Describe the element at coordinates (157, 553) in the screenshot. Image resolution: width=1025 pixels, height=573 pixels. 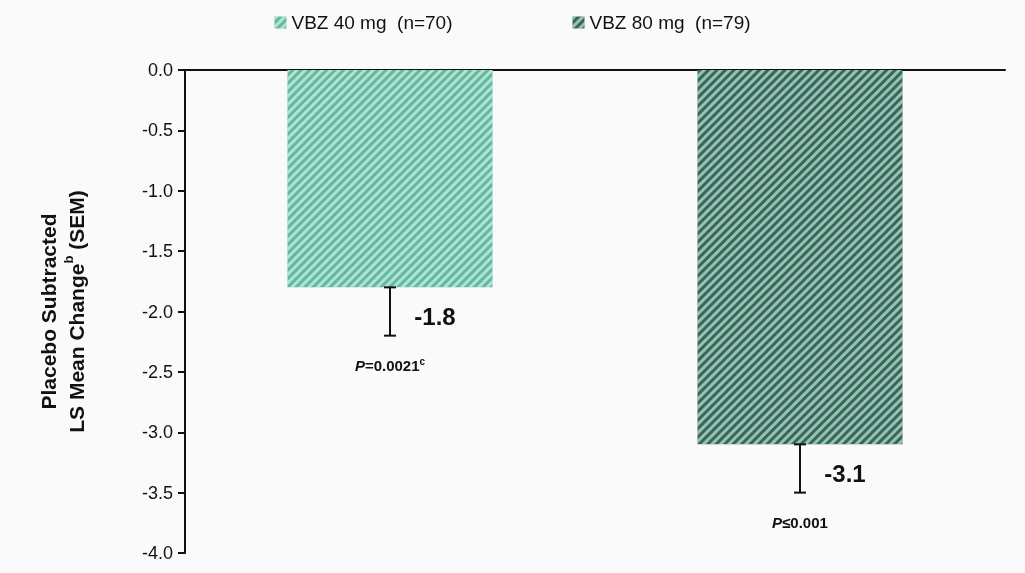
I see `y-tick-label: -4.0` at that location.